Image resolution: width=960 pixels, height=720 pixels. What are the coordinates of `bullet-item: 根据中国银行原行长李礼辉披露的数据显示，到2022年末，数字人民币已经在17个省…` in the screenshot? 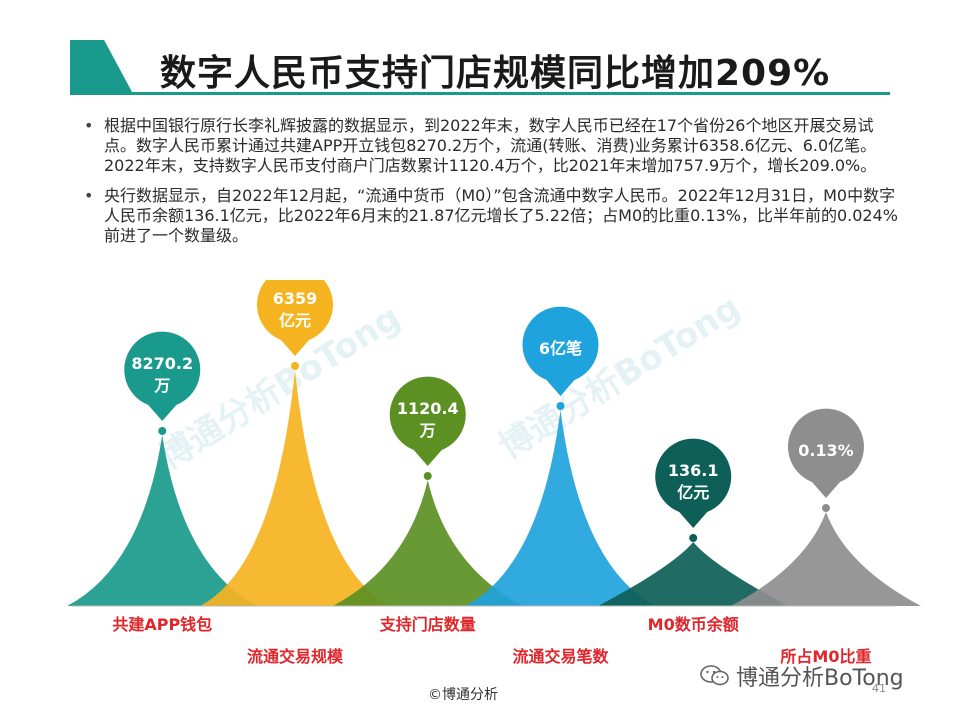 It's located at (490, 146).